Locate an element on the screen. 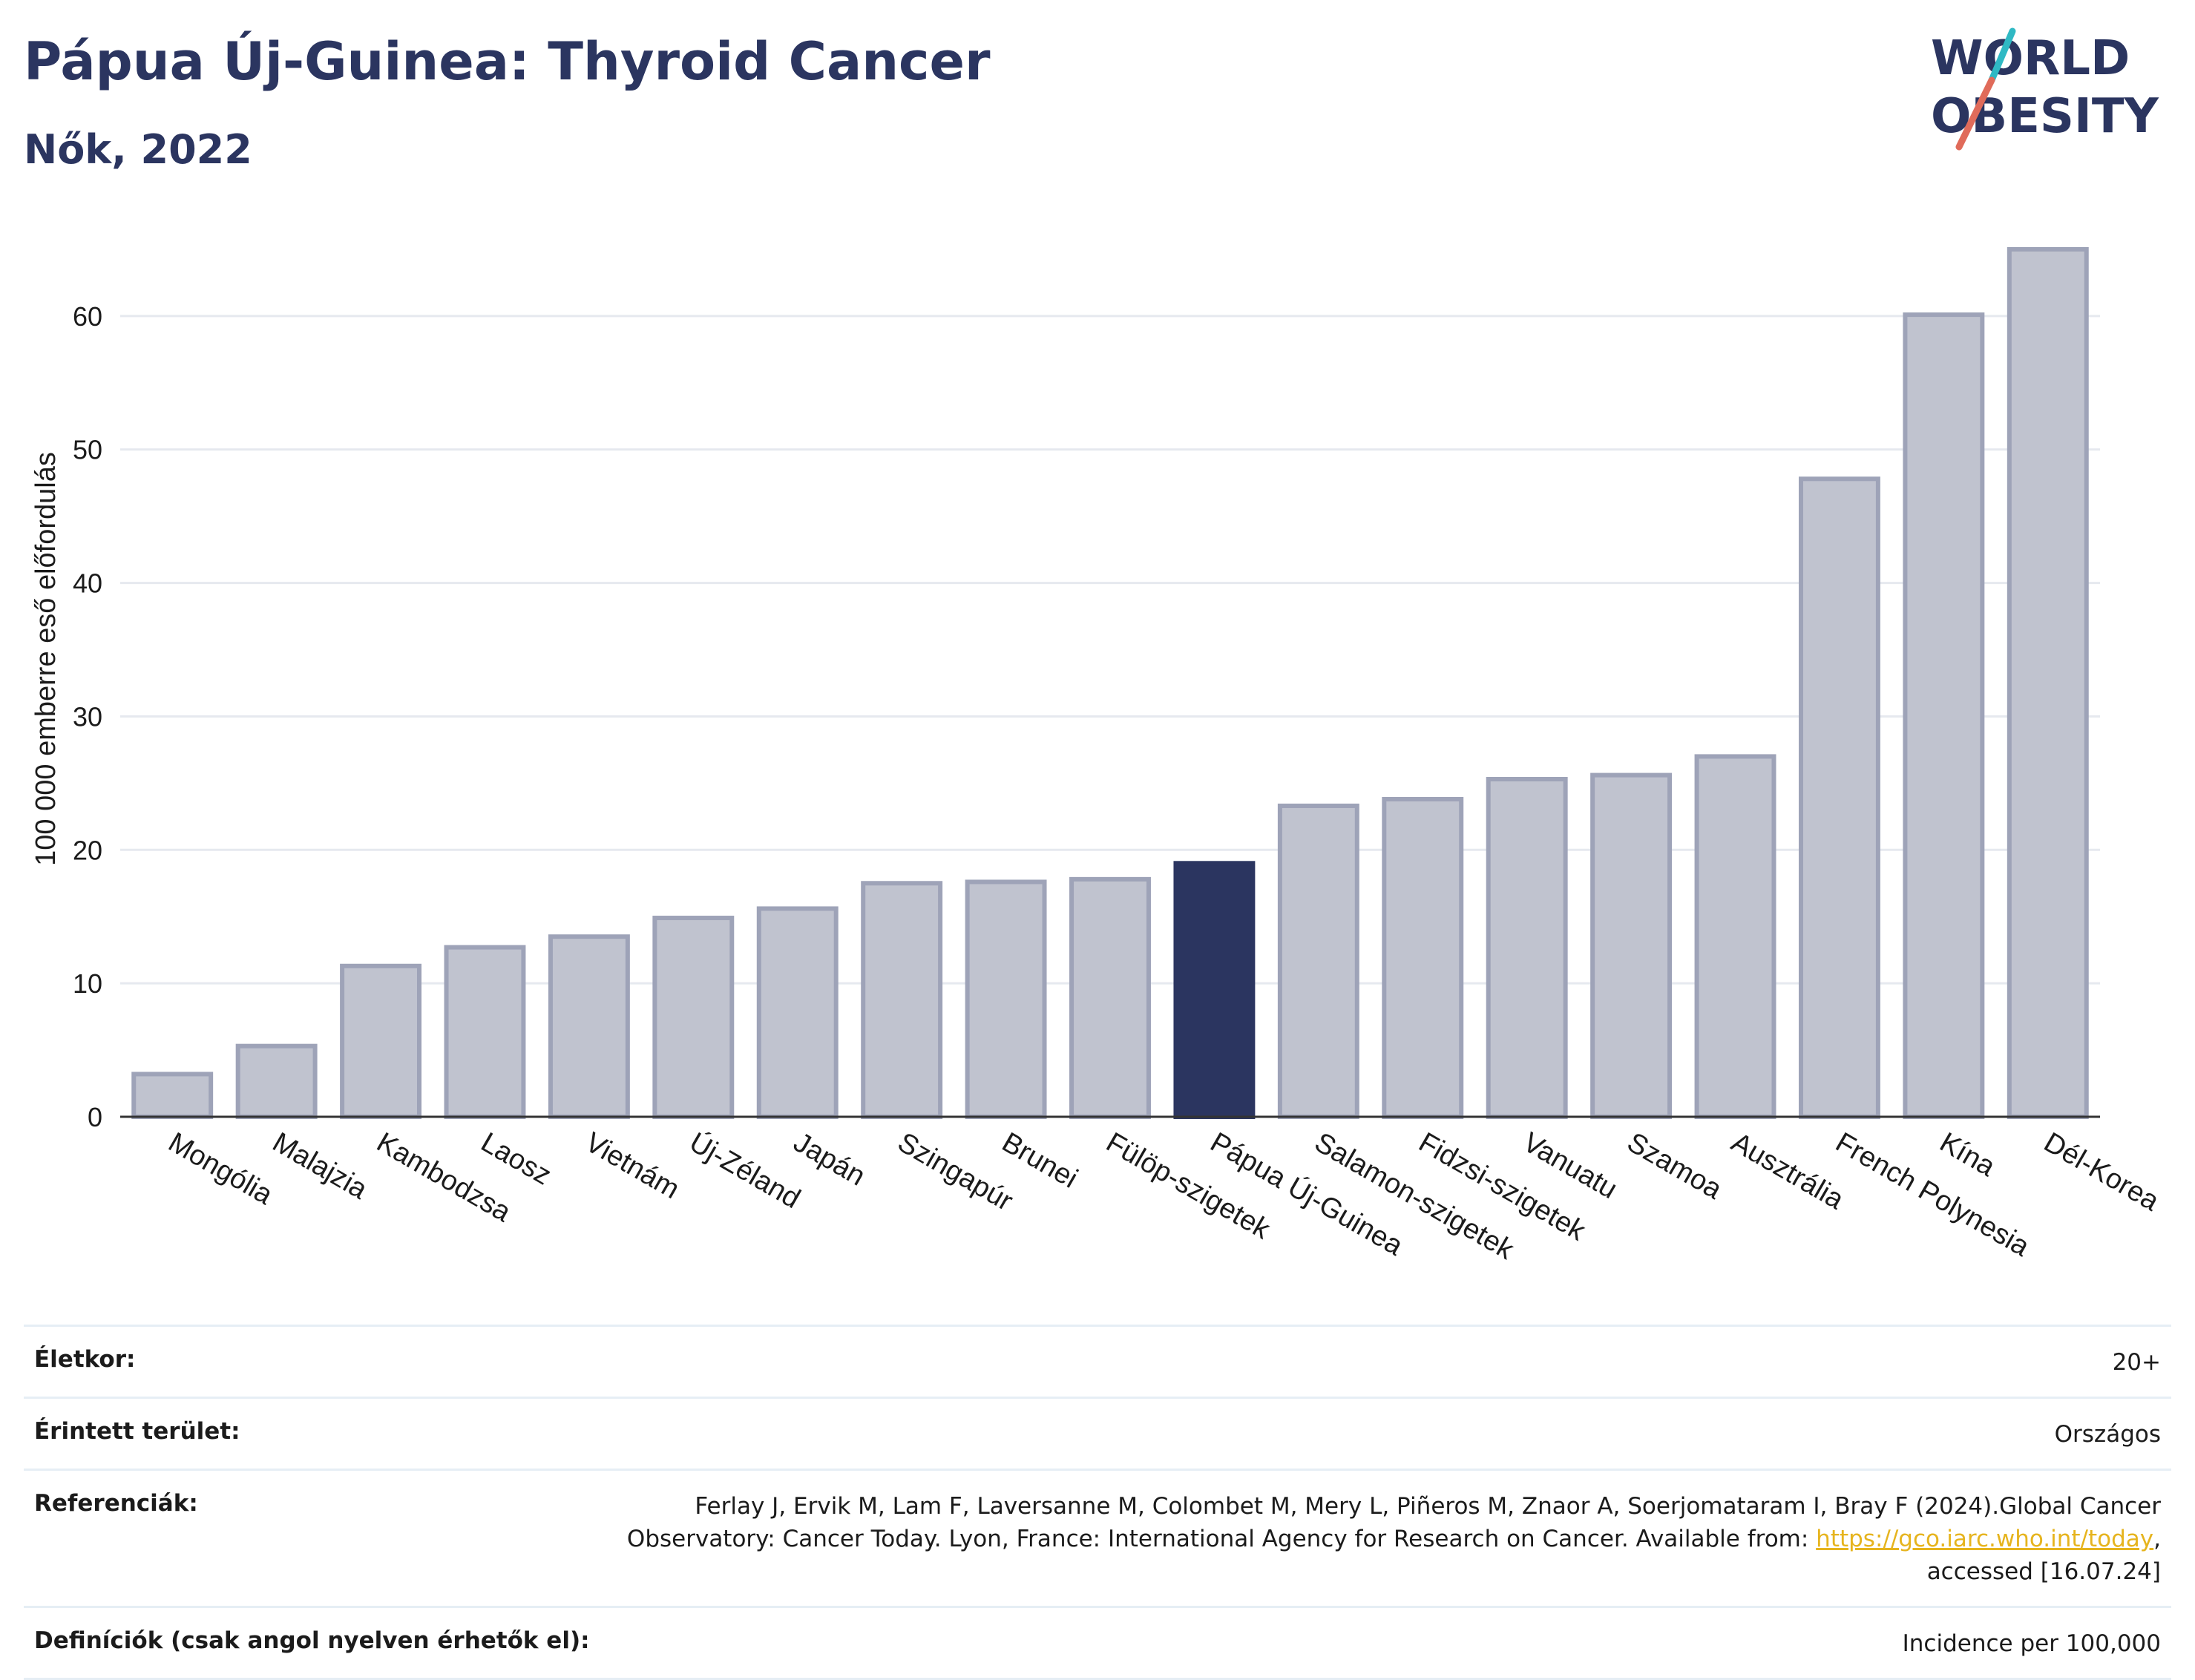 Image resolution: width=2195 pixels, height=1680 pixels. info-label-age: Életkor: is located at coordinates (85, 1360).